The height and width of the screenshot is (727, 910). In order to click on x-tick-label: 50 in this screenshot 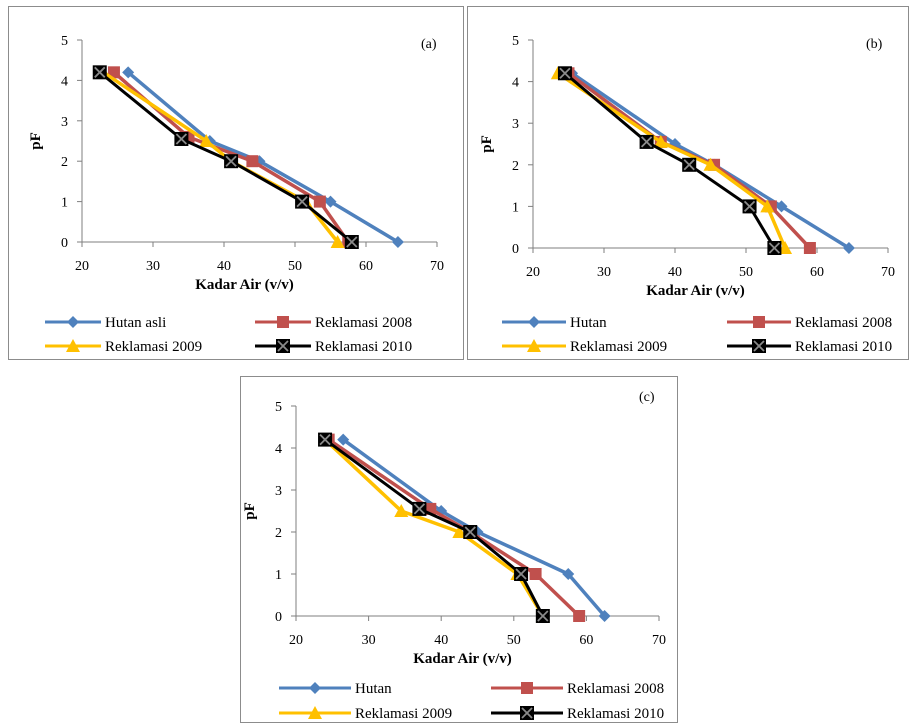, I will do `click(514, 640)`.